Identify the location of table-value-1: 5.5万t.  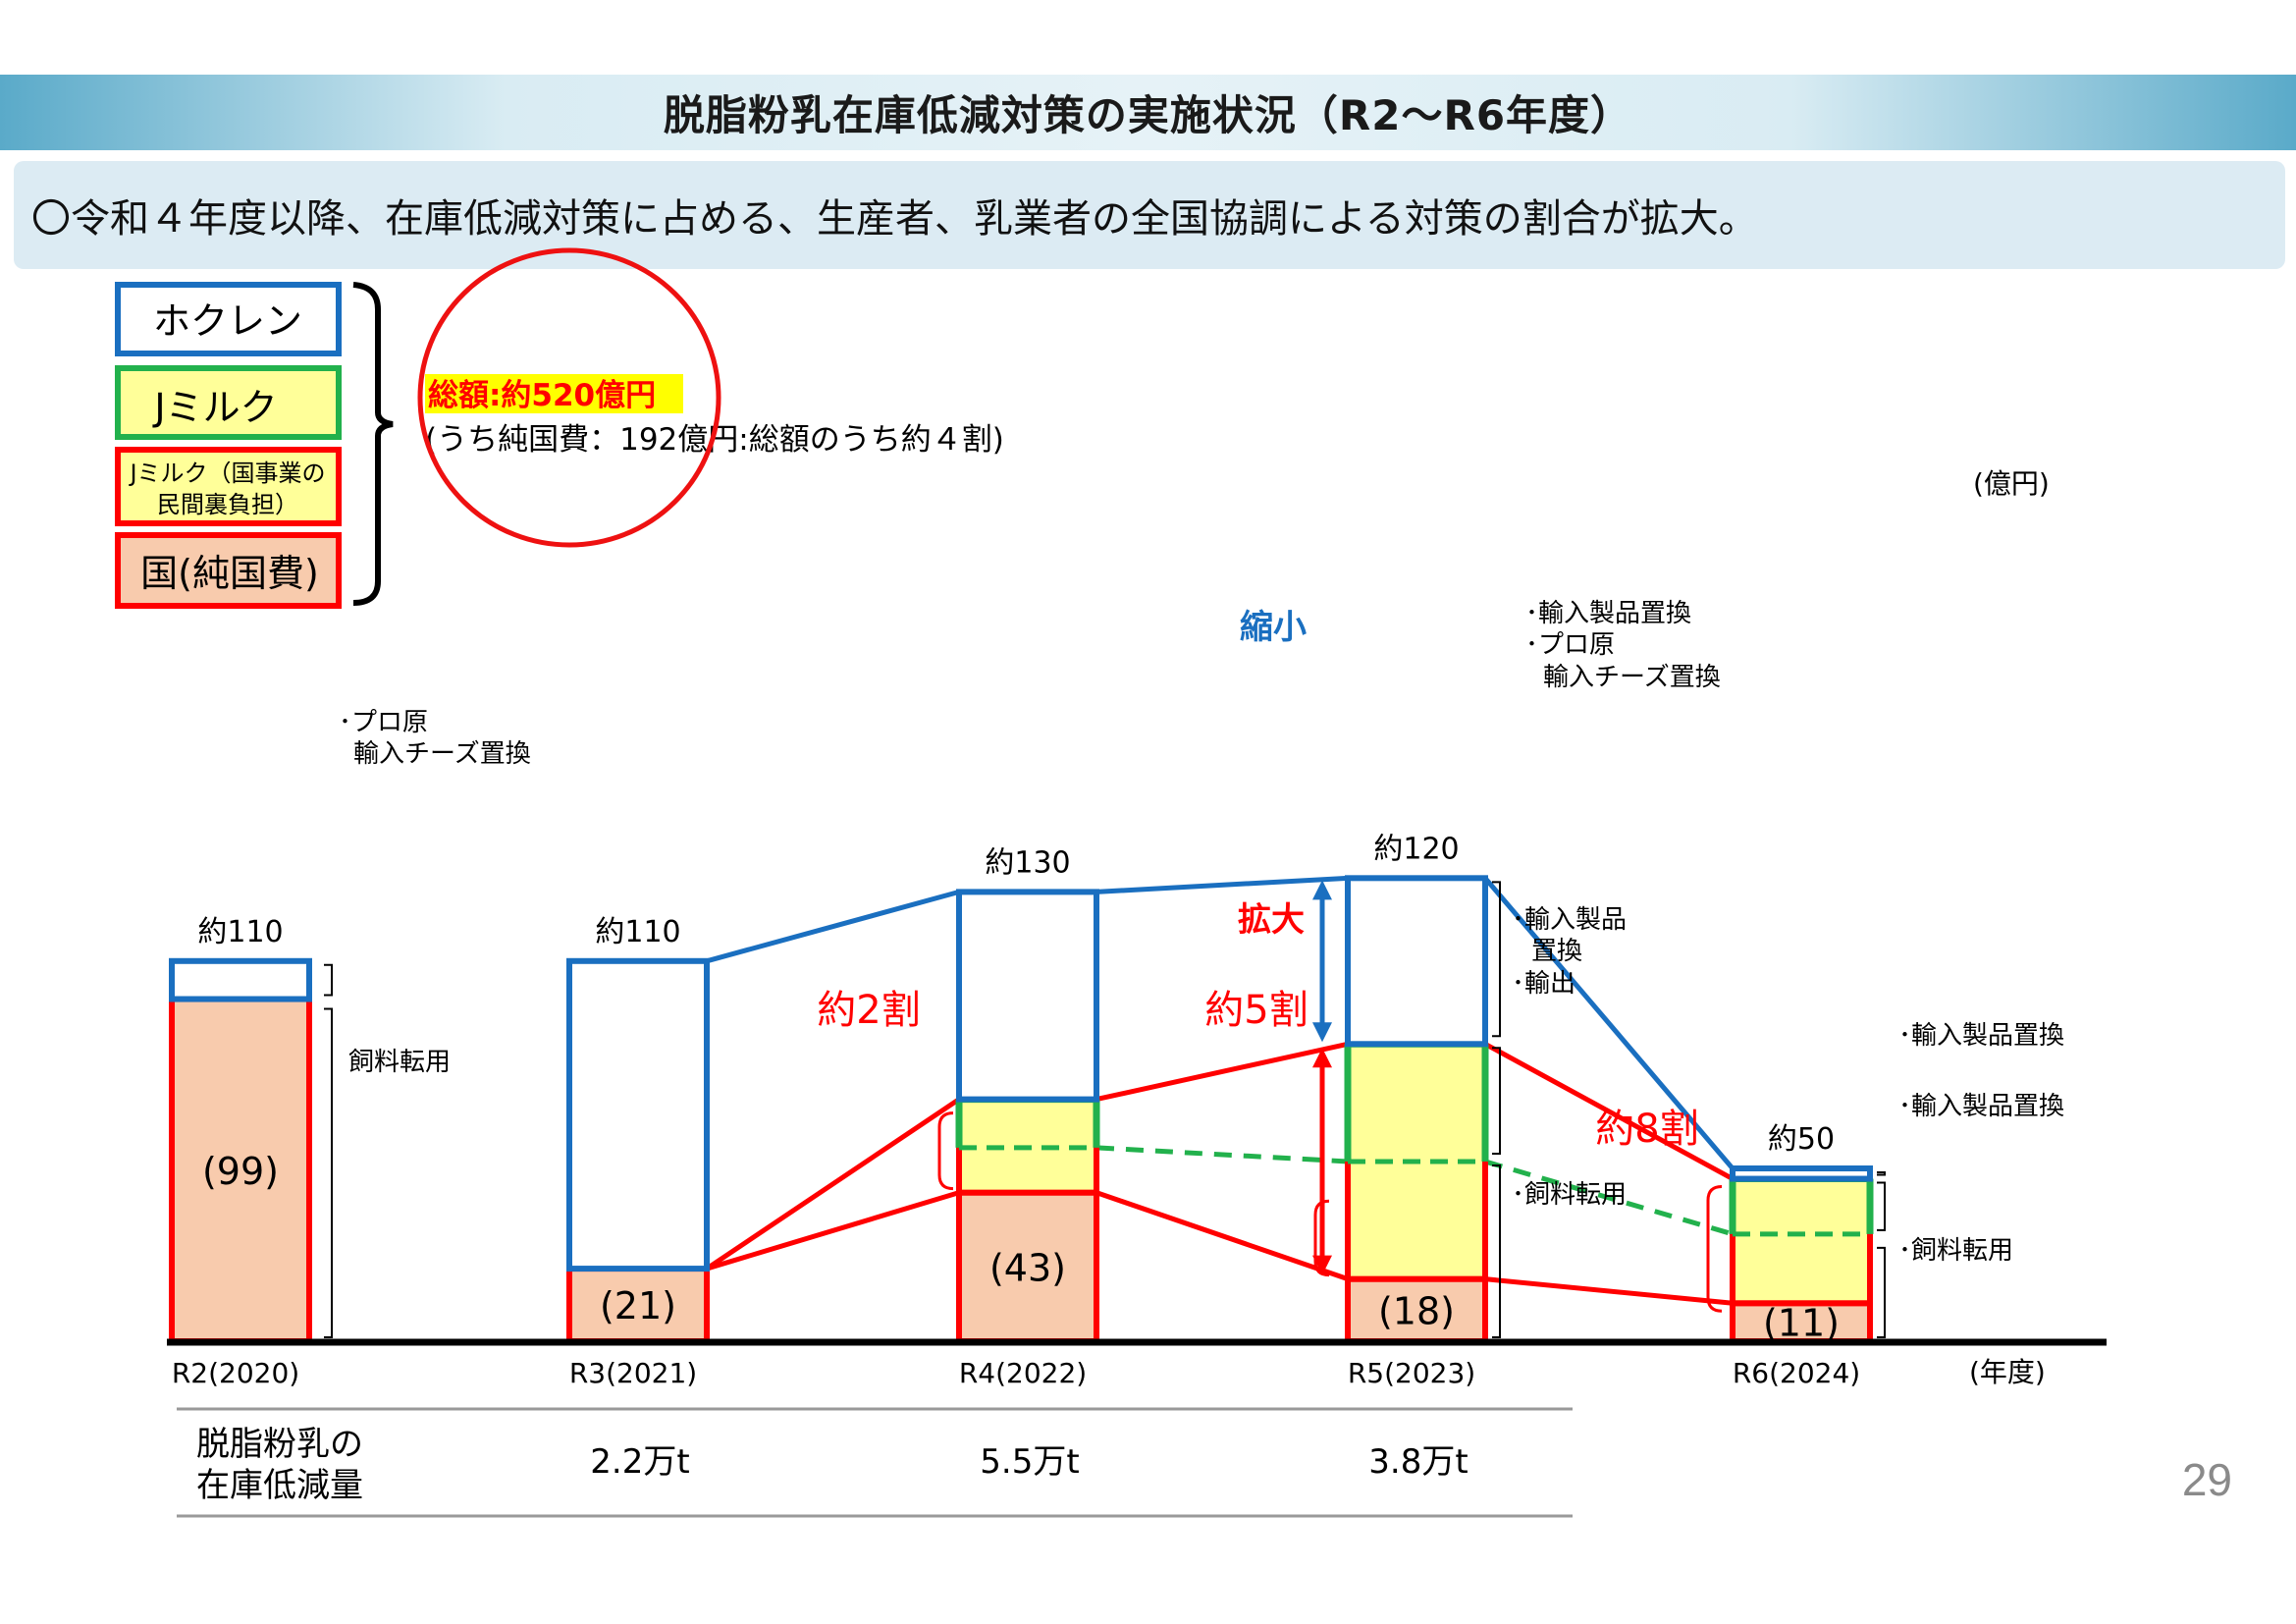
(1030, 1462).